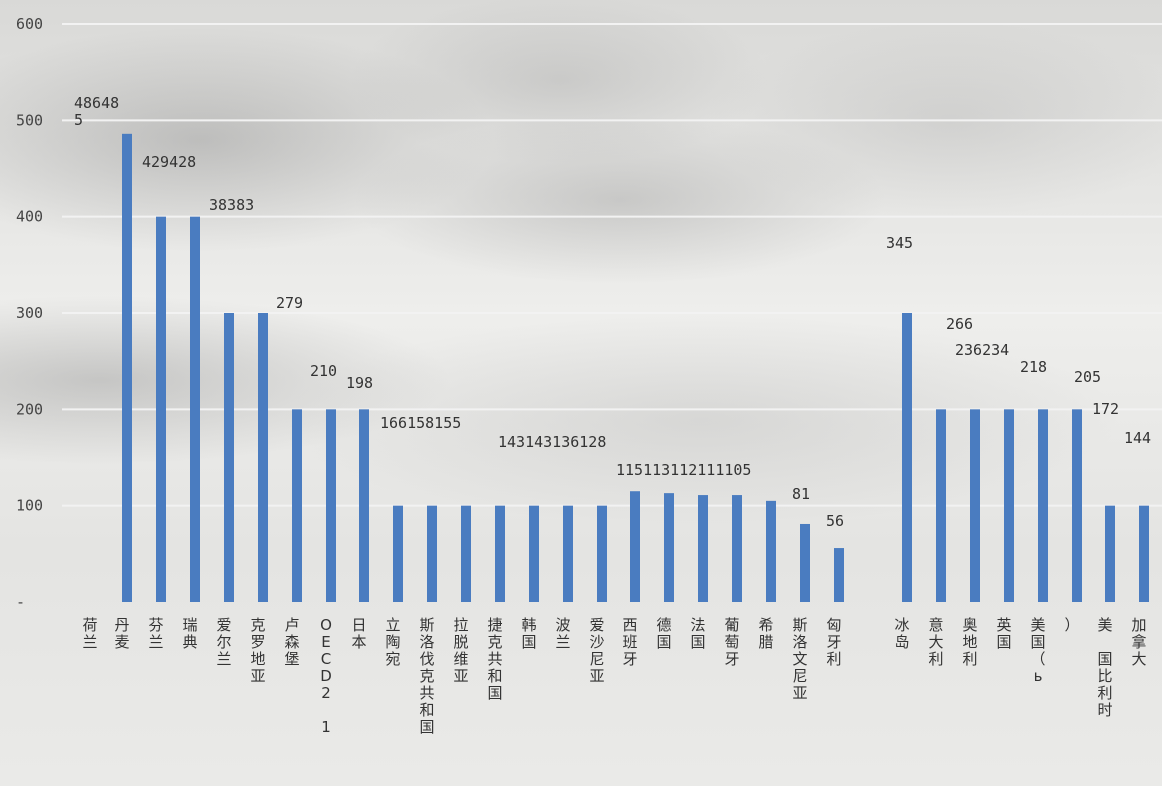  What do you see at coordinates (1087, 377) in the screenshot?
I see `data-label: 205` at bounding box center [1087, 377].